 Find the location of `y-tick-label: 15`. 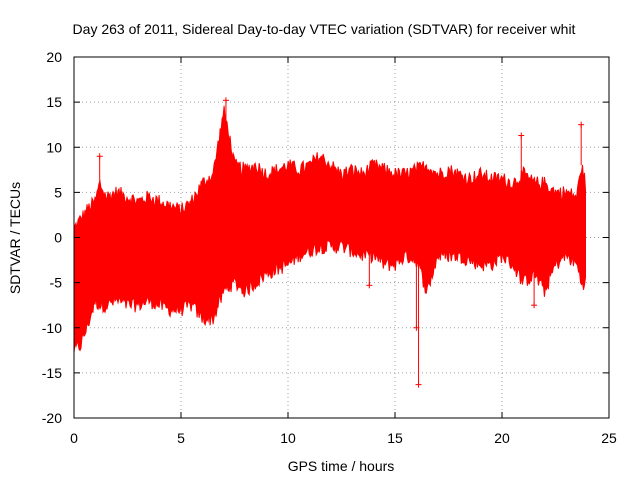

y-tick-label: 15 is located at coordinates (54, 102).